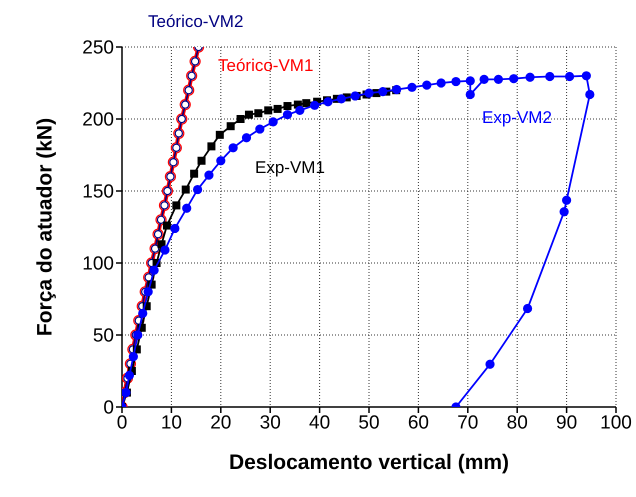  Describe the element at coordinates (517, 118) in the screenshot. I see `series-label: Exp-VM2` at that location.